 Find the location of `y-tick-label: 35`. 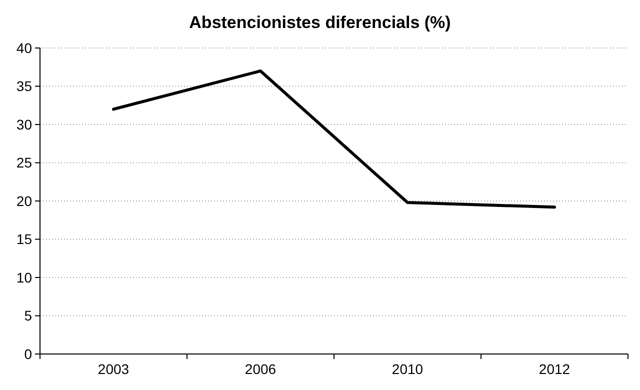

y-tick-label: 35 is located at coordinates (24, 86).